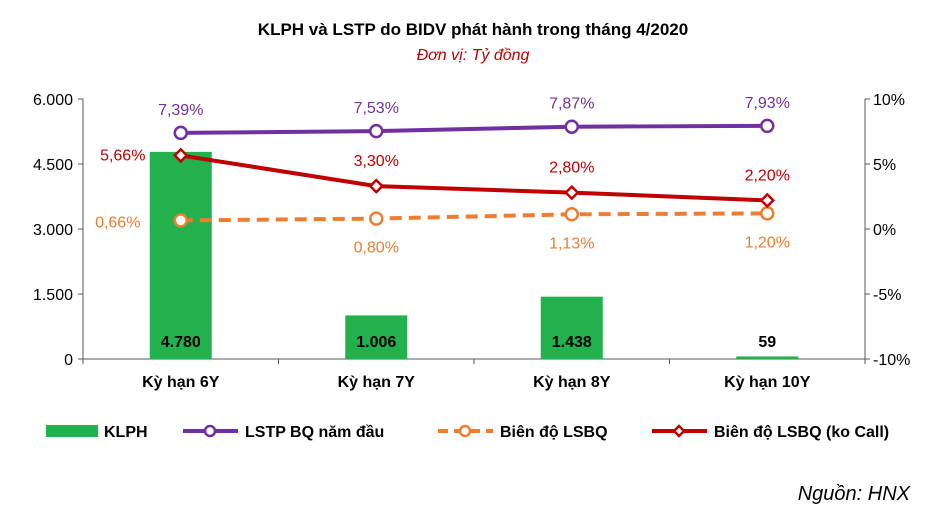 The image size is (946, 527). What do you see at coordinates (767, 382) in the screenshot?
I see `x-category-label: Kỳ hạn 10Y` at bounding box center [767, 382].